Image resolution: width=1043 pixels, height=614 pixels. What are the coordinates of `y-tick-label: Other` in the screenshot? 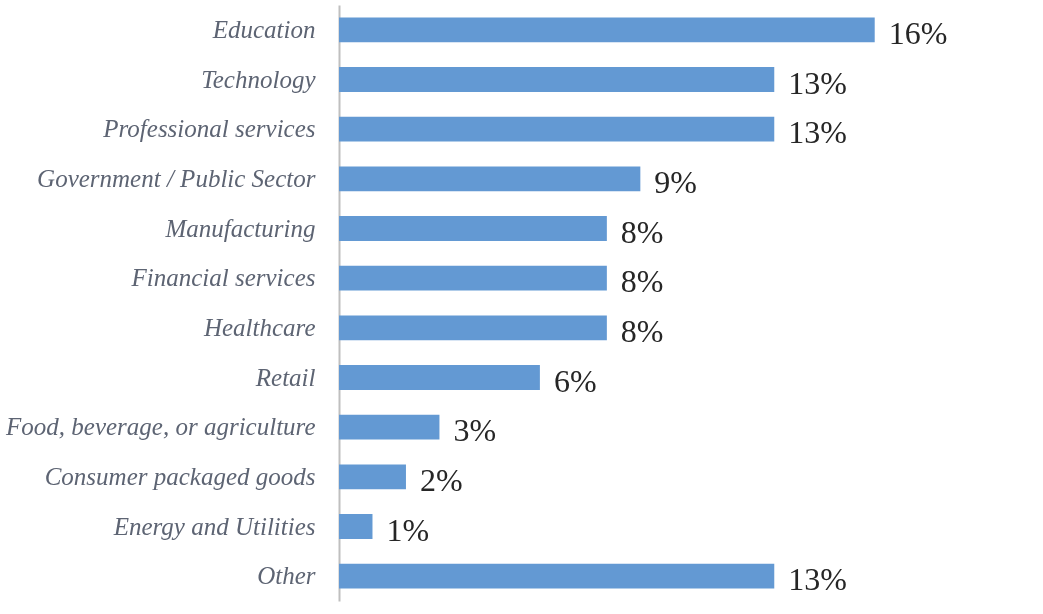 It's located at (286, 576).